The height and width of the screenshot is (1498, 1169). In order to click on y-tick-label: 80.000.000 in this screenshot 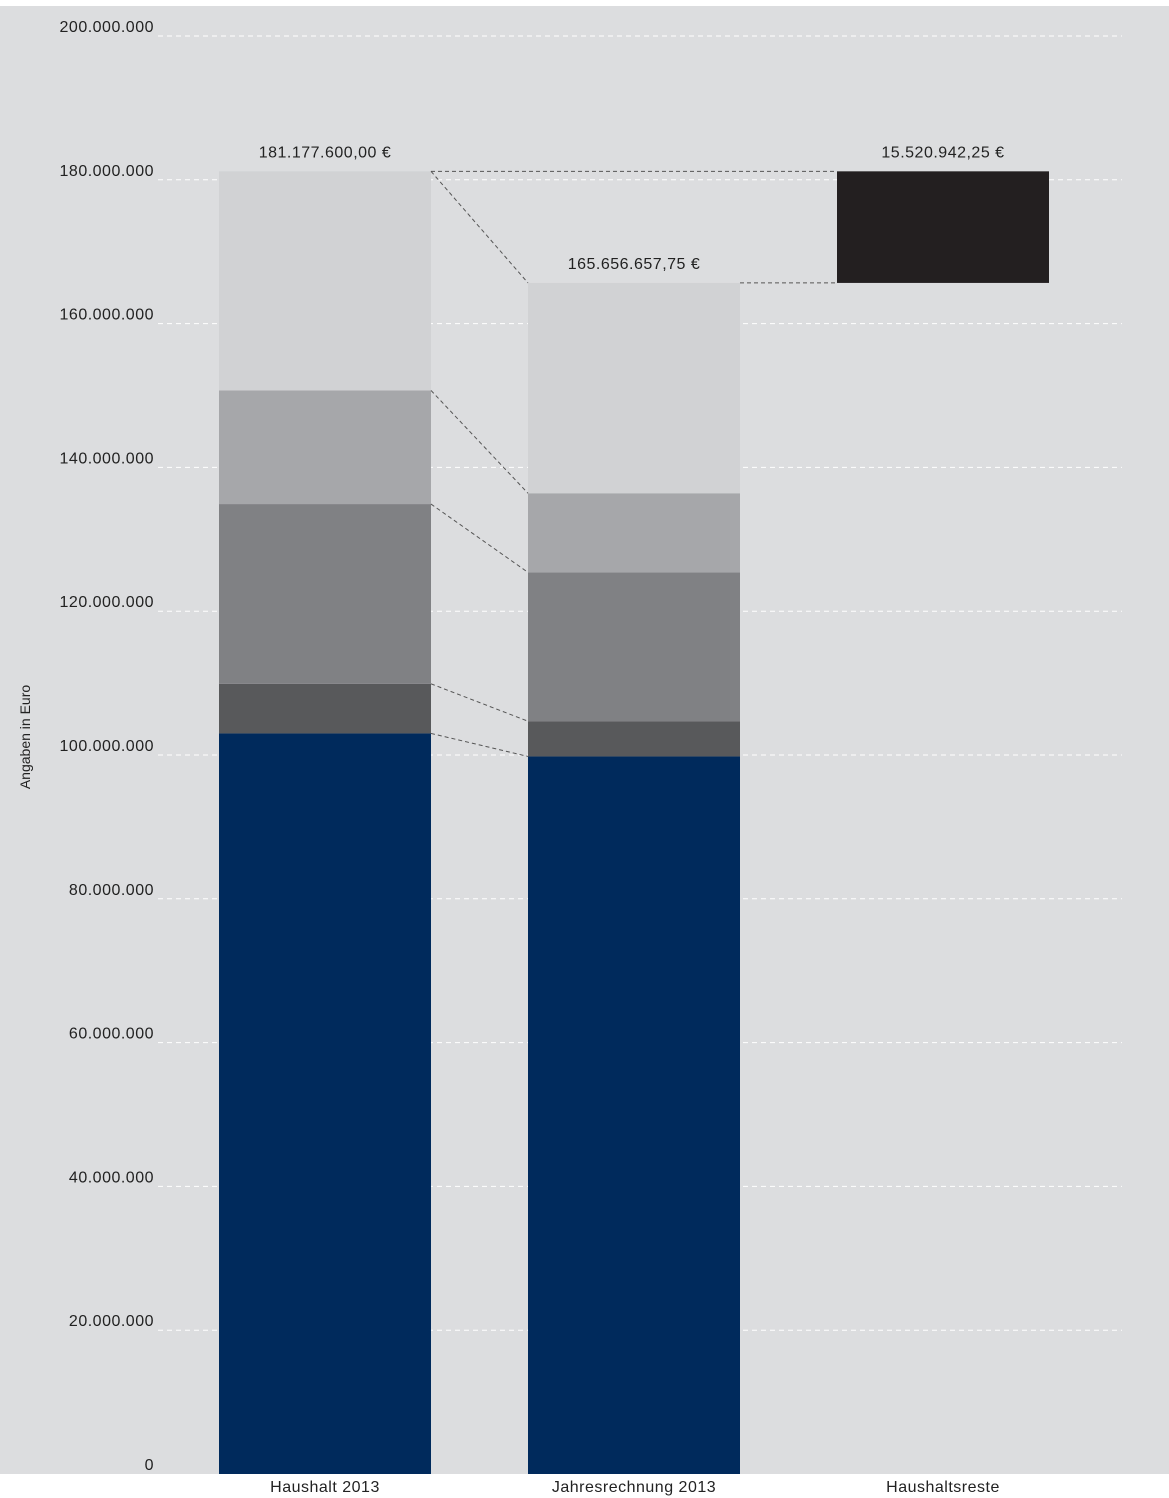, I will do `click(111, 890)`.